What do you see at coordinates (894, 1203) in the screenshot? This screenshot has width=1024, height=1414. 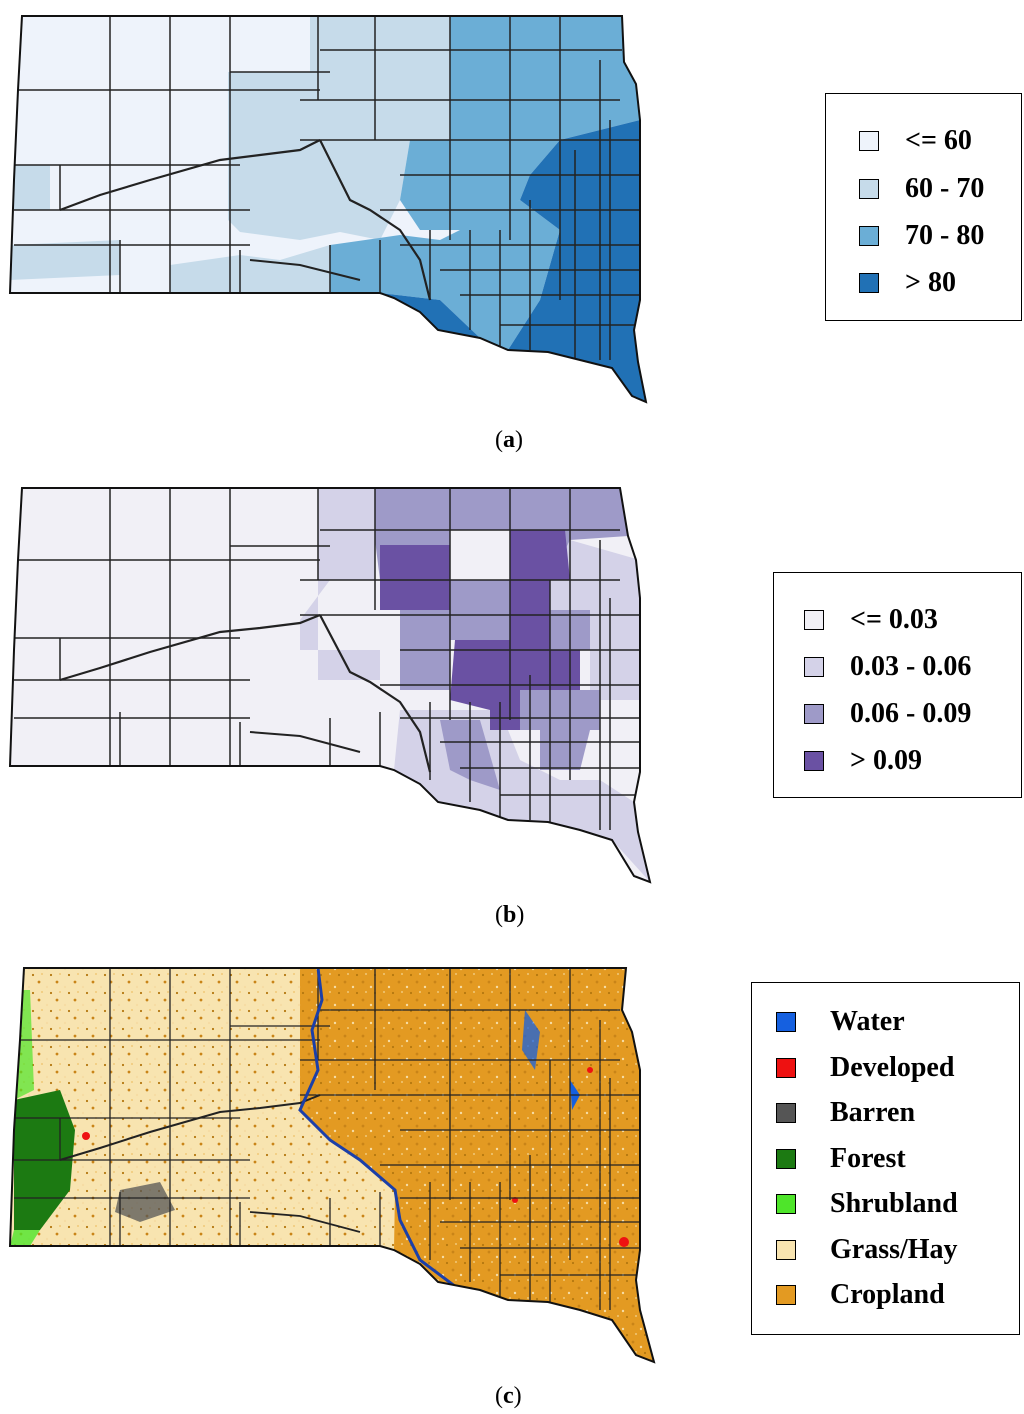 I see `legend-c-label: Shrubland` at bounding box center [894, 1203].